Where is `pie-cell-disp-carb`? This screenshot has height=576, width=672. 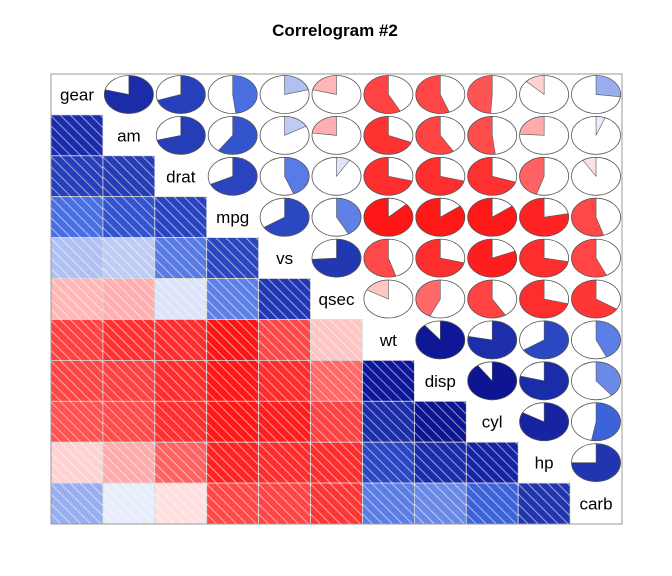 pie-cell-disp-carb is located at coordinates (596, 381).